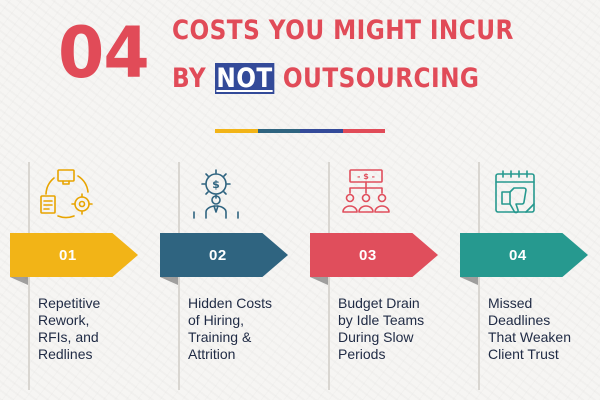 This screenshot has height=400, width=600. What do you see at coordinates (343, 30) in the screenshot?
I see `headline-title-line1: COSTS YOU MIGHT INCUR` at bounding box center [343, 30].